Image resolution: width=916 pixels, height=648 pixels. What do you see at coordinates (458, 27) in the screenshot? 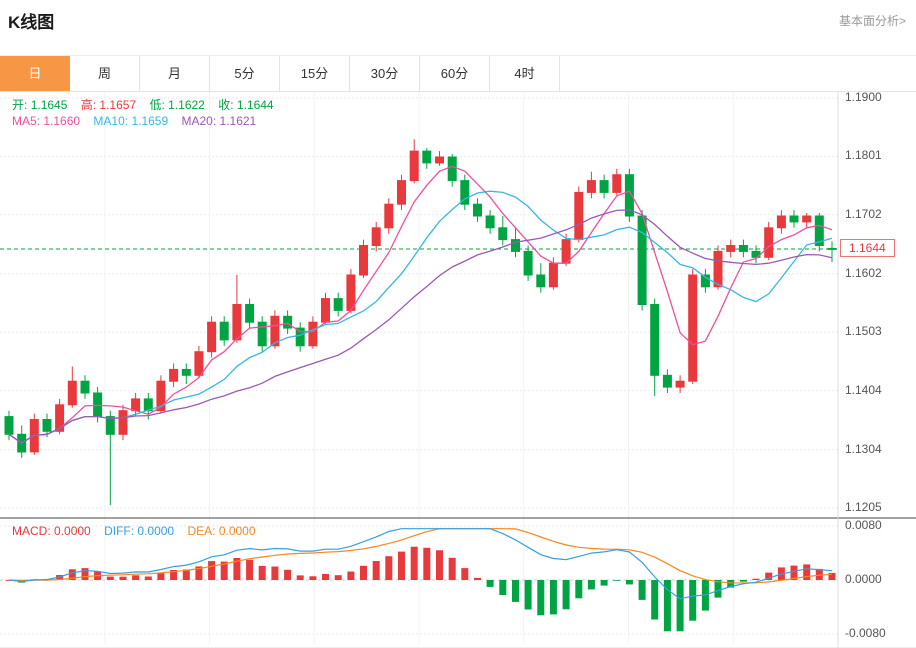
I see `header: K线图 基本面分析>` at bounding box center [458, 27].